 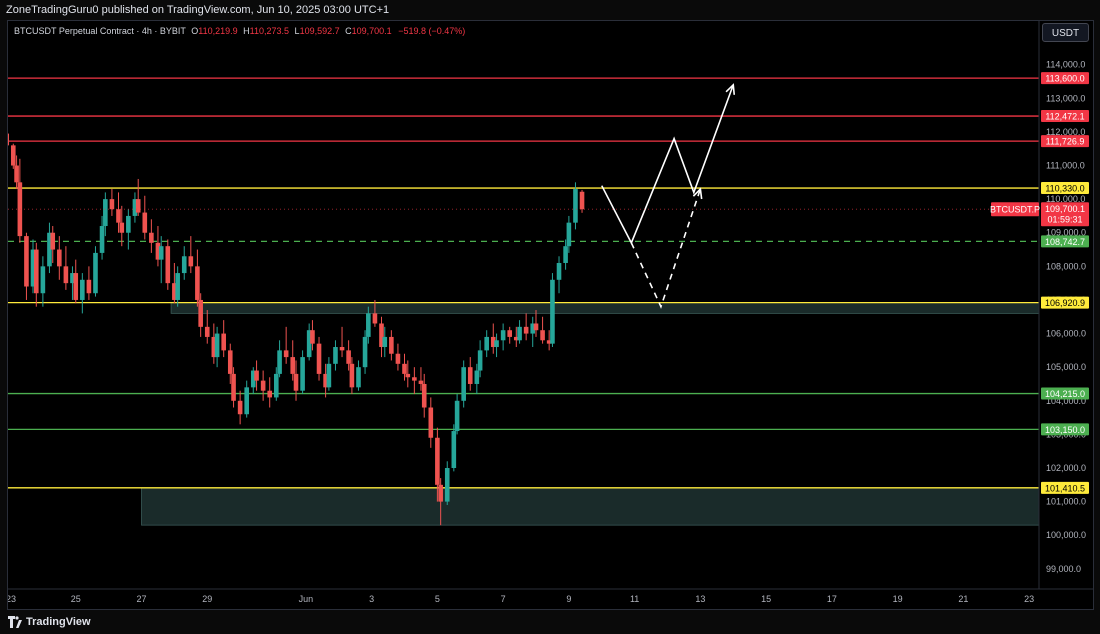 I want to click on level-tag-1: 112,472.1, so click(x=1065, y=116).